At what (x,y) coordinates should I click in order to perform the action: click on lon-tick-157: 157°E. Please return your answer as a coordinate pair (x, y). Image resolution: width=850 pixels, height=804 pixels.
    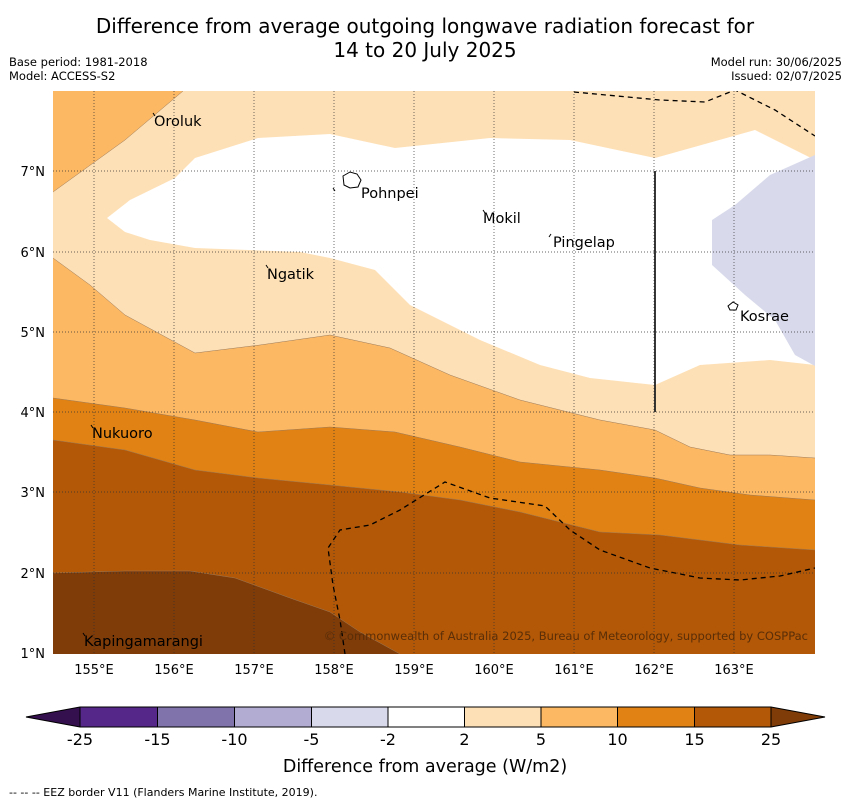
    Looking at the image, I should click on (254, 670).